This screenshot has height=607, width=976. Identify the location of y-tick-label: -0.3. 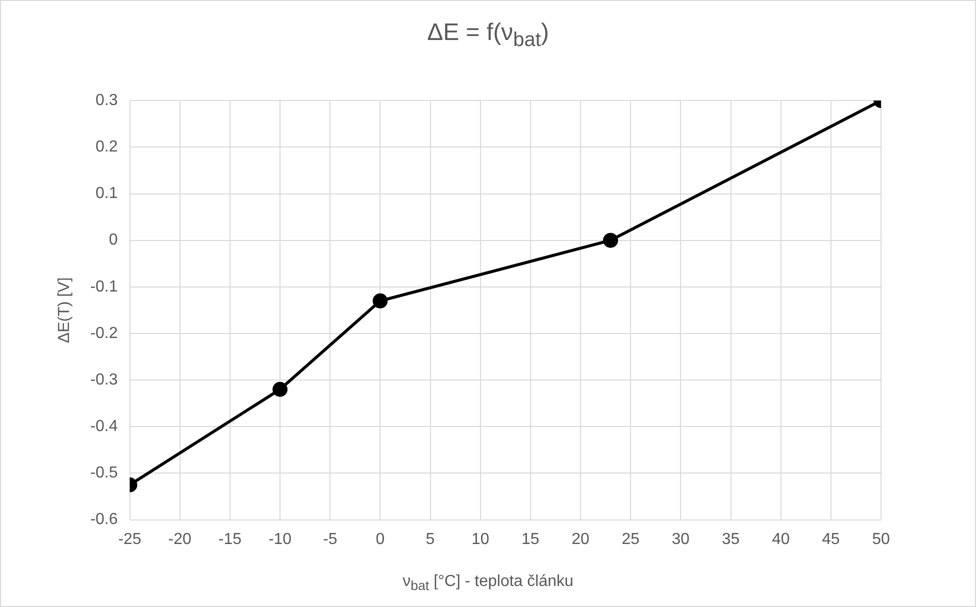
(104, 379).